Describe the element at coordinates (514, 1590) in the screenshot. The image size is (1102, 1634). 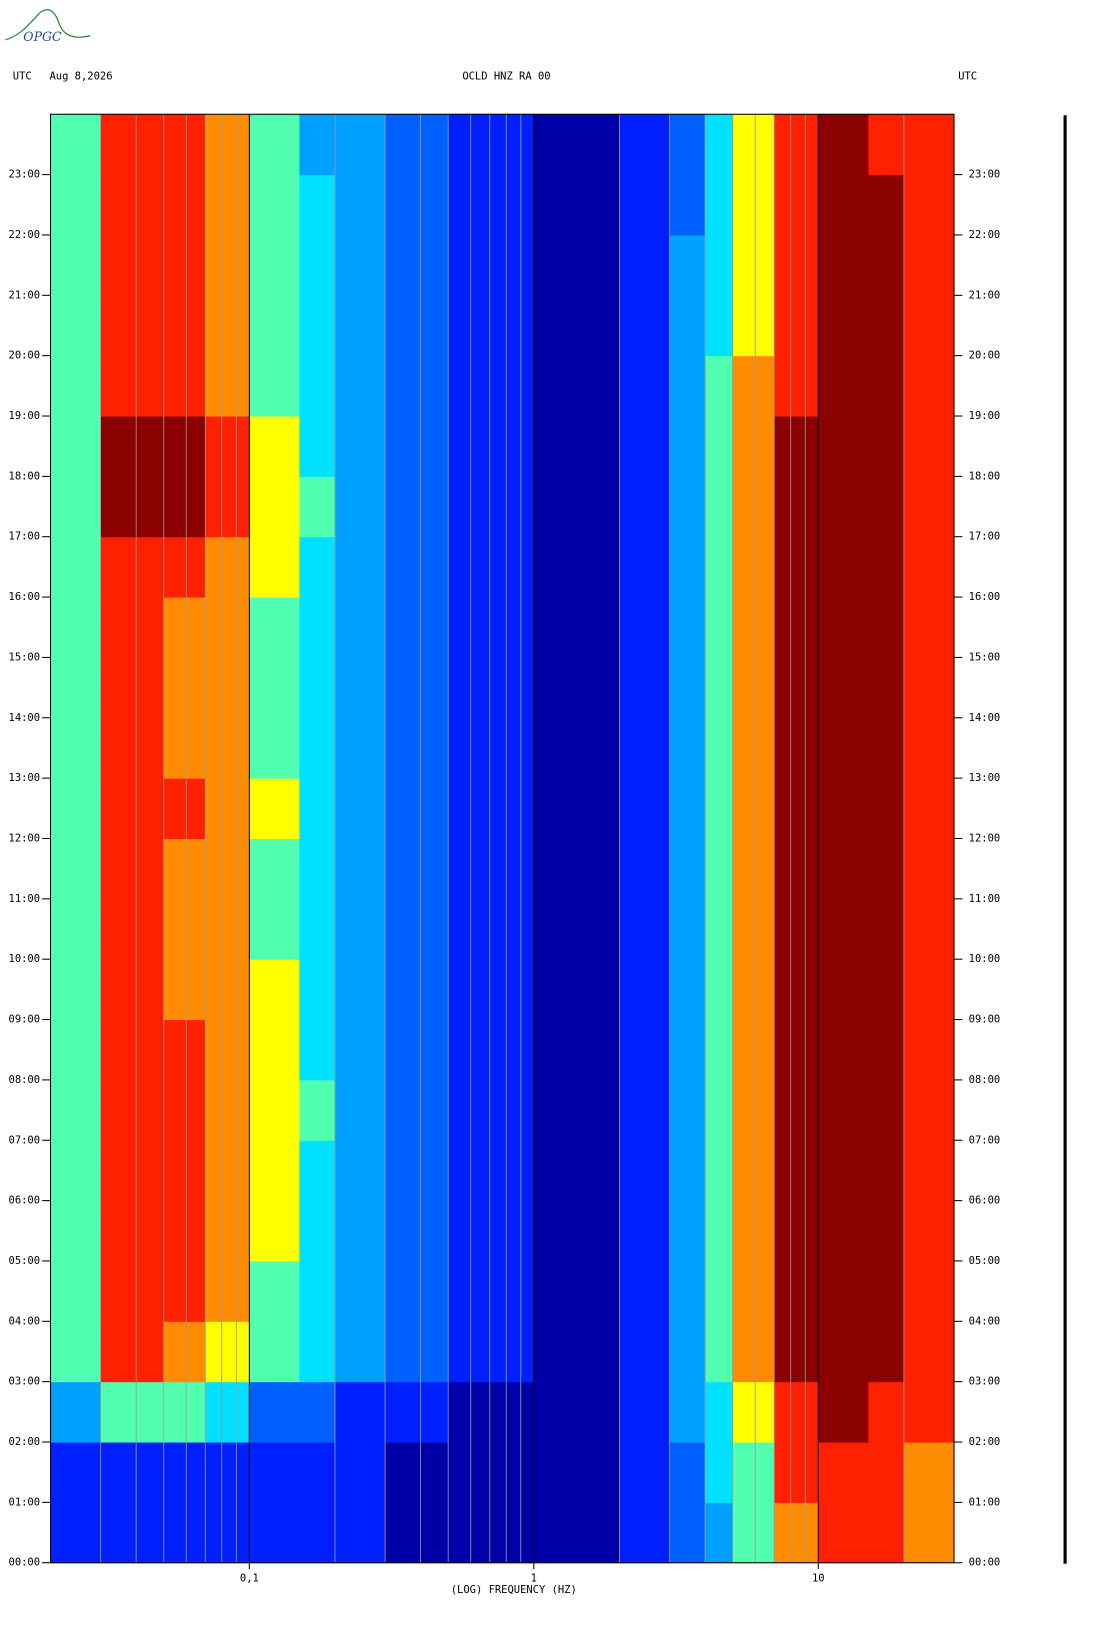
I see `x-axis-label: (LOG) FREQUENCY (HZ)` at that location.